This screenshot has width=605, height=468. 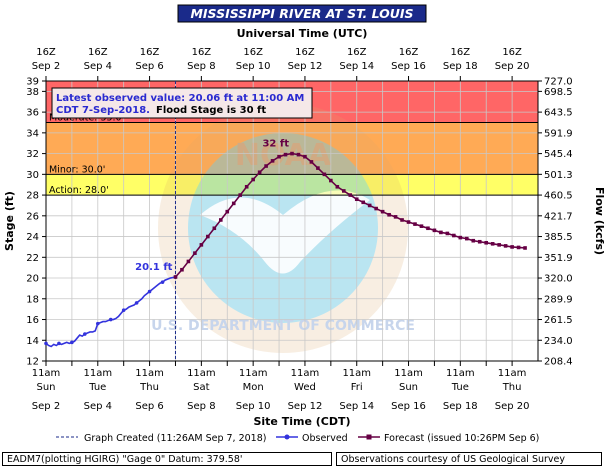 What do you see at coordinates (460, 406) in the screenshot?
I see `bottom-date-label: Sep 18` at bounding box center [460, 406].